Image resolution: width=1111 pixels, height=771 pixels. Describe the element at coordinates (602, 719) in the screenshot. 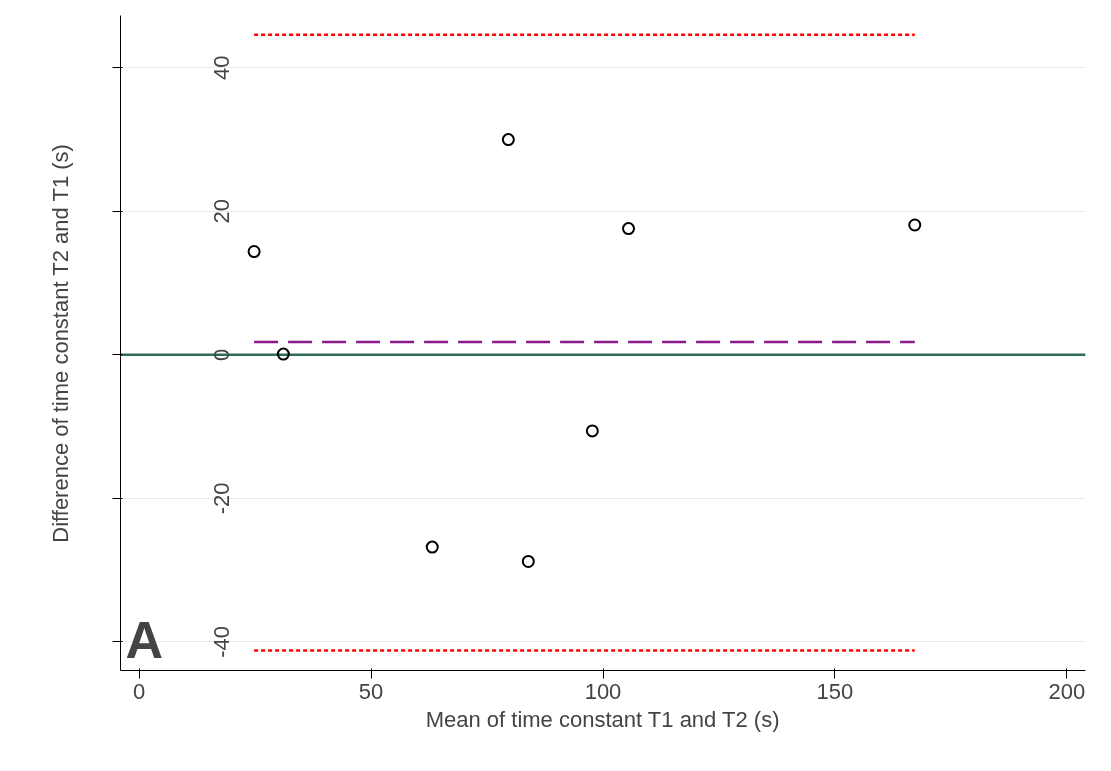

I see `x-axis-title: Mean of time constant T1 and T2 (s)` at that location.